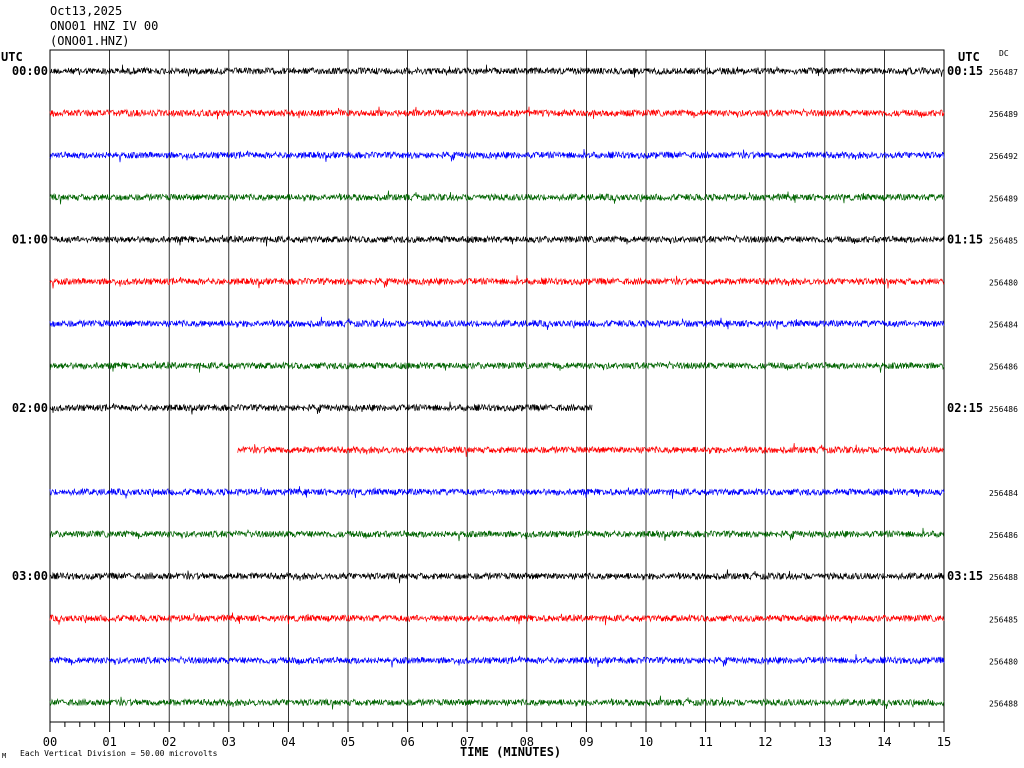  Describe the element at coordinates (884, 742) in the screenshot. I see `x-tick-label: 14` at that location.